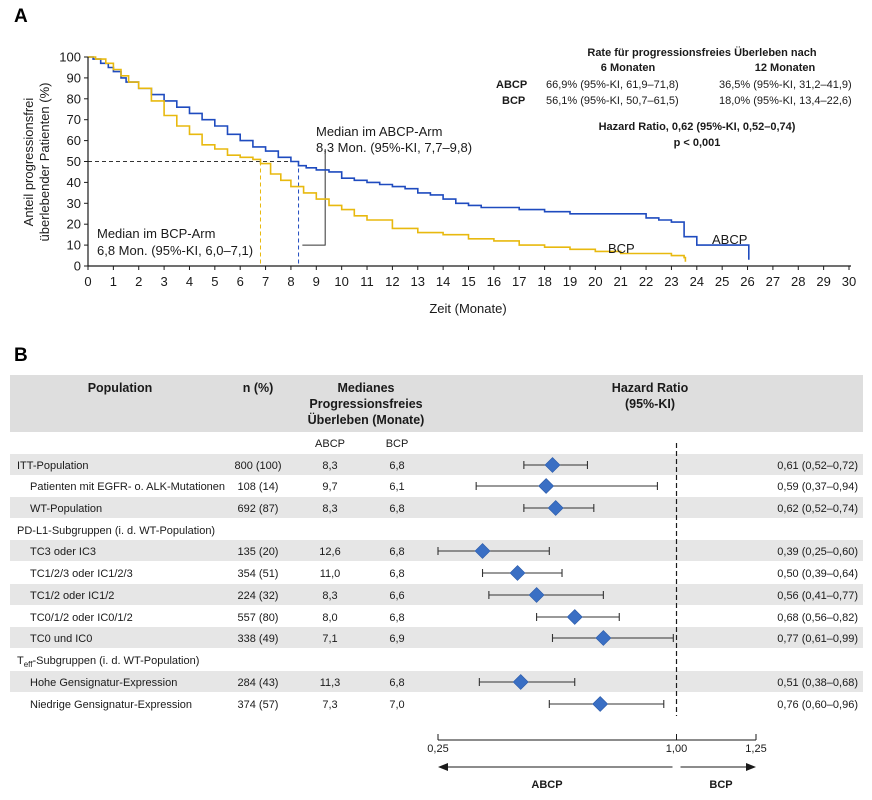  I want to click on col-bcp-subheader: BCP, so click(397, 444).